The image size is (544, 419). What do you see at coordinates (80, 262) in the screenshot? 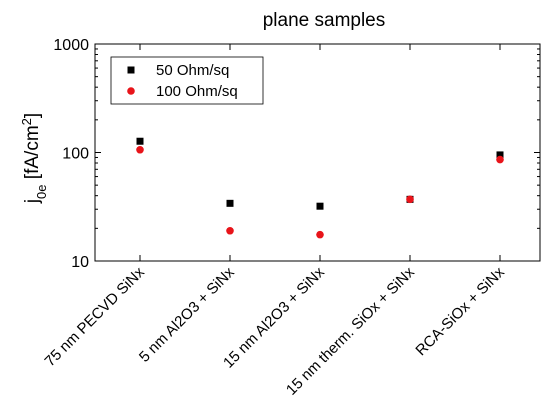
I see `y-tick-label: 10` at bounding box center [80, 262].